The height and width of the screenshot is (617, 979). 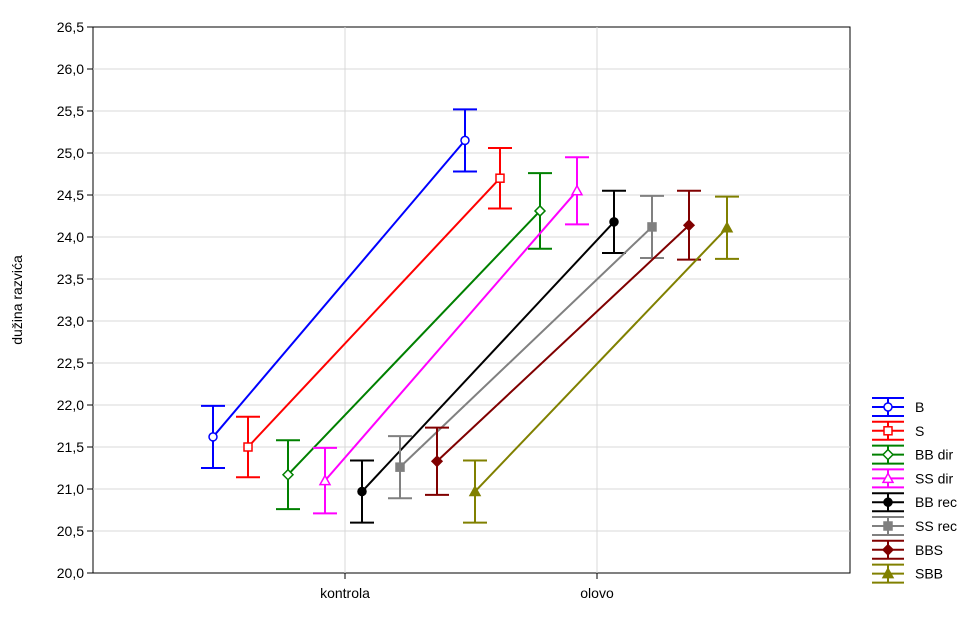 I want to click on y-axis-label: dužina razvića, so click(x=17, y=300).